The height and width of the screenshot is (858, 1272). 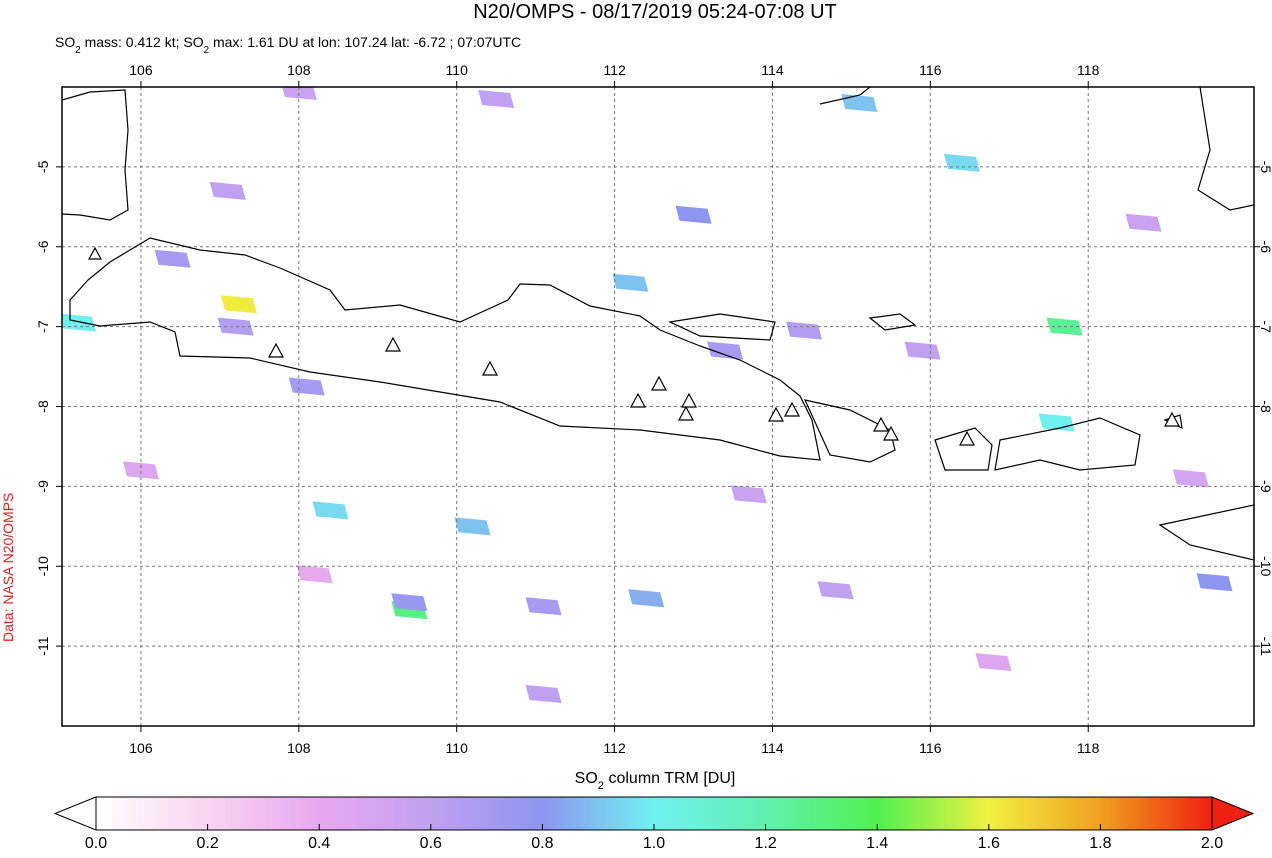 I want to click on bali-coast, so click(x=849, y=431).